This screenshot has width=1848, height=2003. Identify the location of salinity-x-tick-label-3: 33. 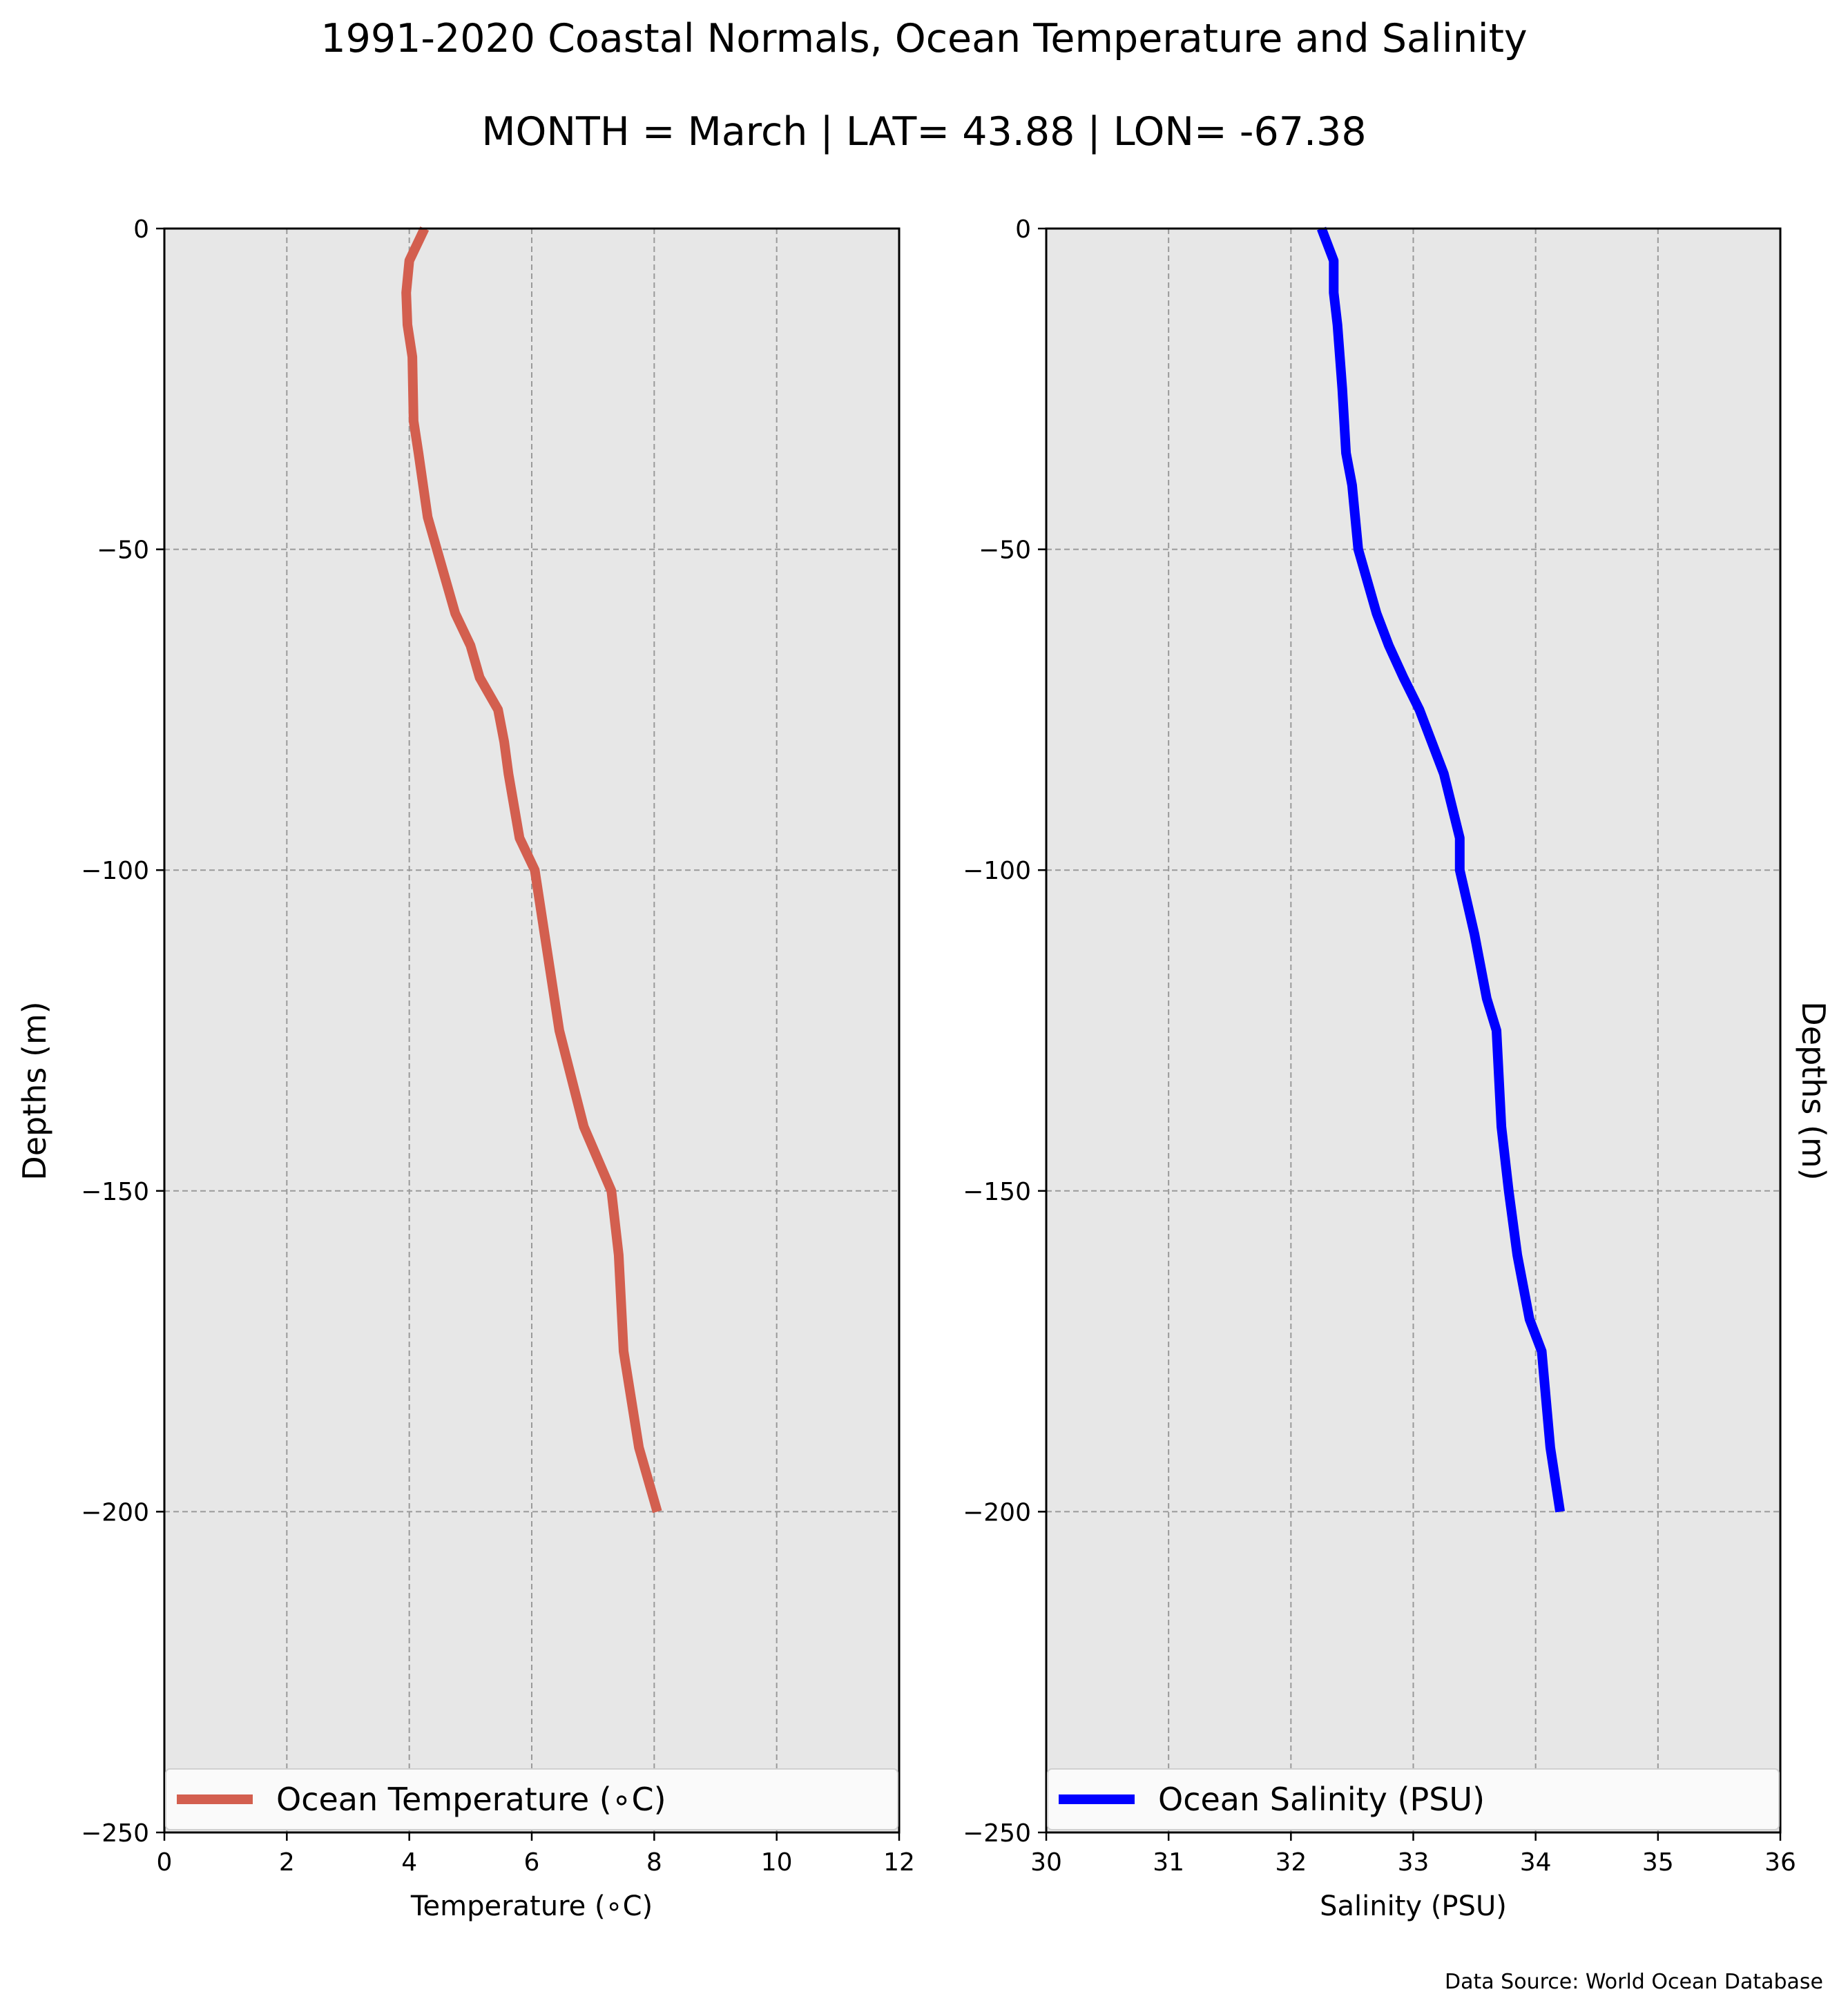
(1414, 1862).